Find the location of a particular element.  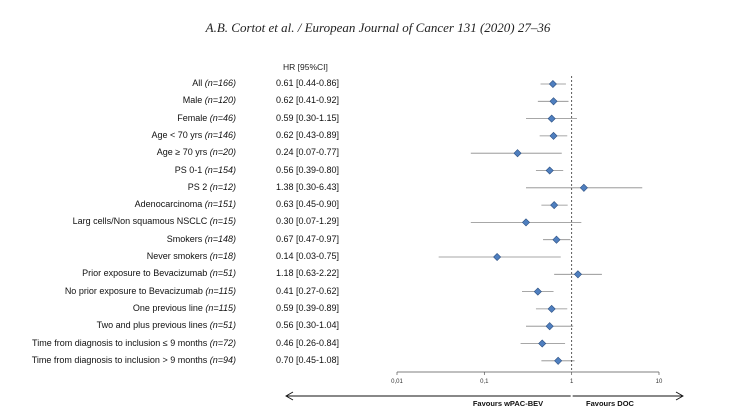

subgroup-name: Adenocarcinoma is located at coordinates (169, 204).